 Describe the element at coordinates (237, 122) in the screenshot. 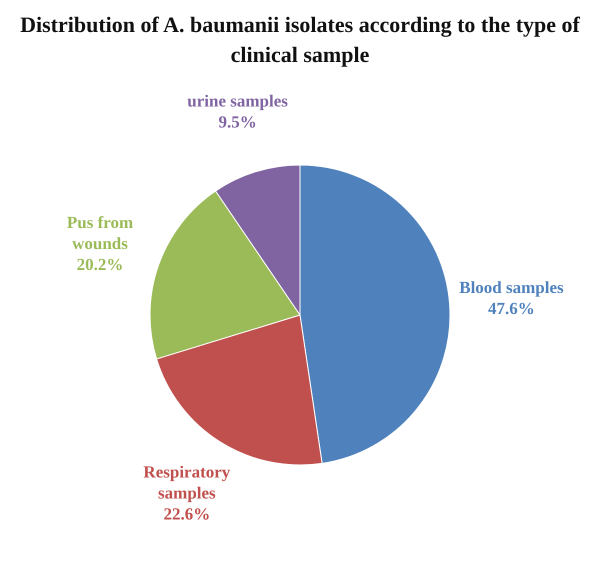

I see `data-label: 9.5%` at that location.